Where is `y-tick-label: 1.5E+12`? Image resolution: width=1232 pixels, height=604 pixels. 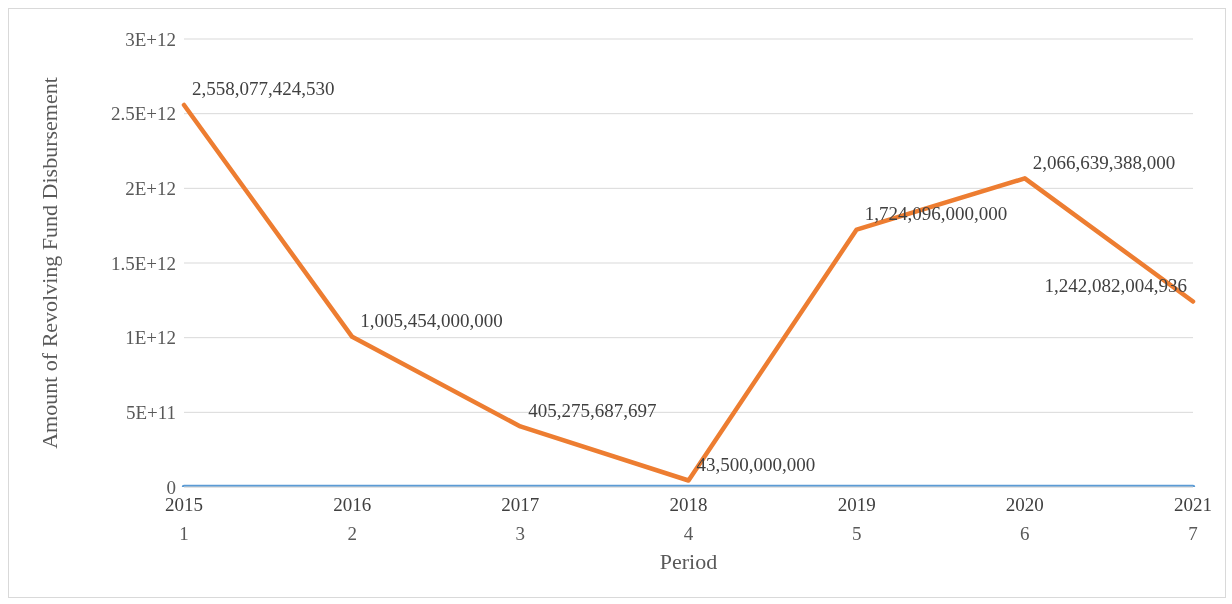
y-tick-label: 1.5E+12 is located at coordinates (143, 263).